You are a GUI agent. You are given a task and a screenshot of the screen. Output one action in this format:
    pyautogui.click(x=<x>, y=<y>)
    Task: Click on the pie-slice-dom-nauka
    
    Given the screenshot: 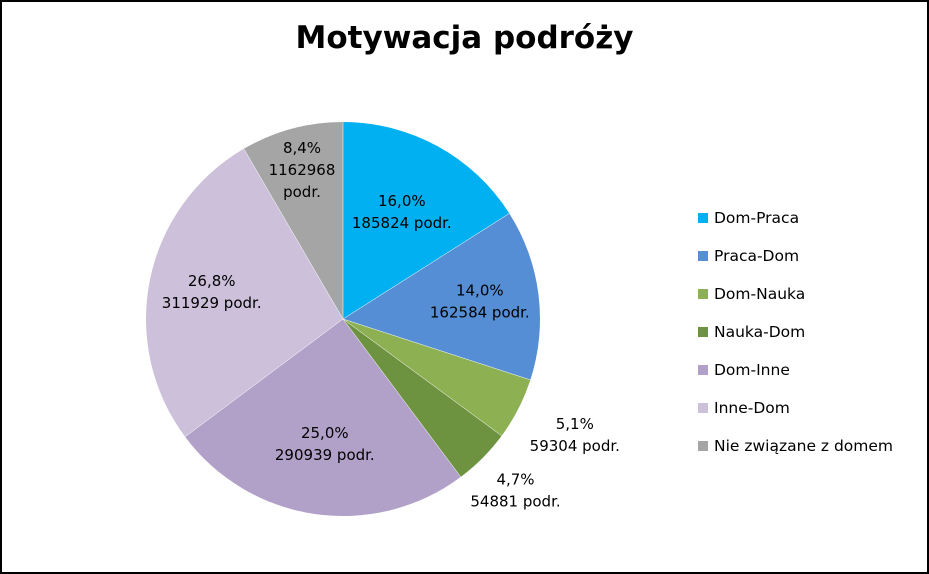 What is the action you would take?
    pyautogui.click(x=437, y=377)
    